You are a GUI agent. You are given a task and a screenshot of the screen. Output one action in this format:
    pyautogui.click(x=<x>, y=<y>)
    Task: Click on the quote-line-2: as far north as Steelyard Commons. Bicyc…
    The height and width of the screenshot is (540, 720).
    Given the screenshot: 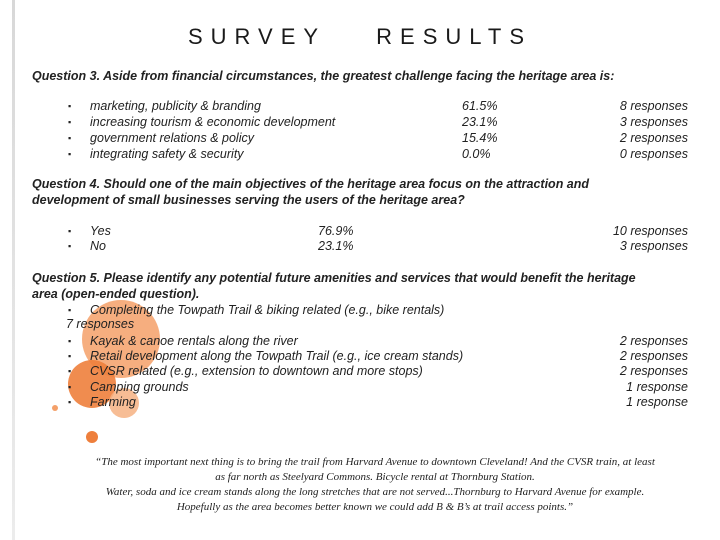 What is the action you would take?
    pyautogui.click(x=375, y=477)
    